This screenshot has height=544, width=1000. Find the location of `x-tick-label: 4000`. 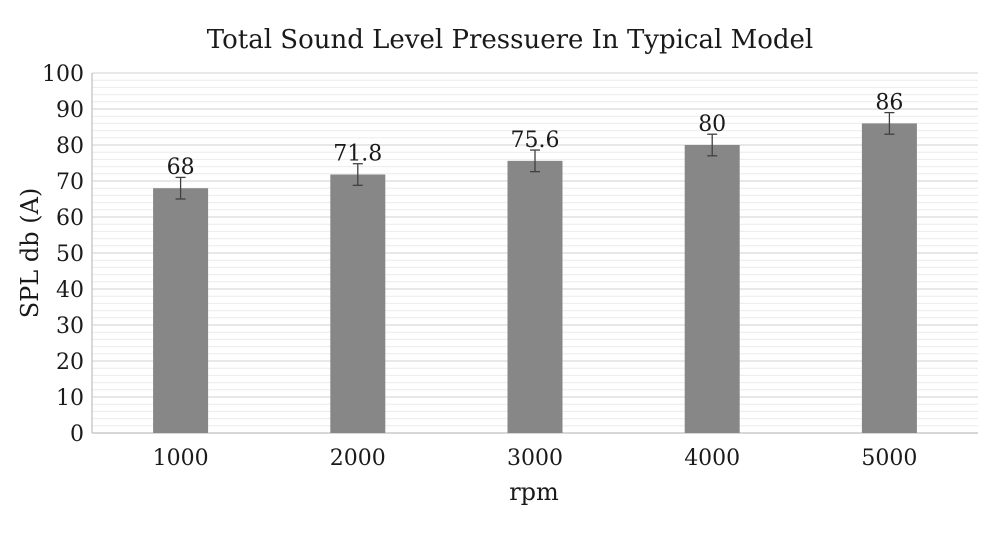

x-tick-label: 4000 is located at coordinates (712, 458).